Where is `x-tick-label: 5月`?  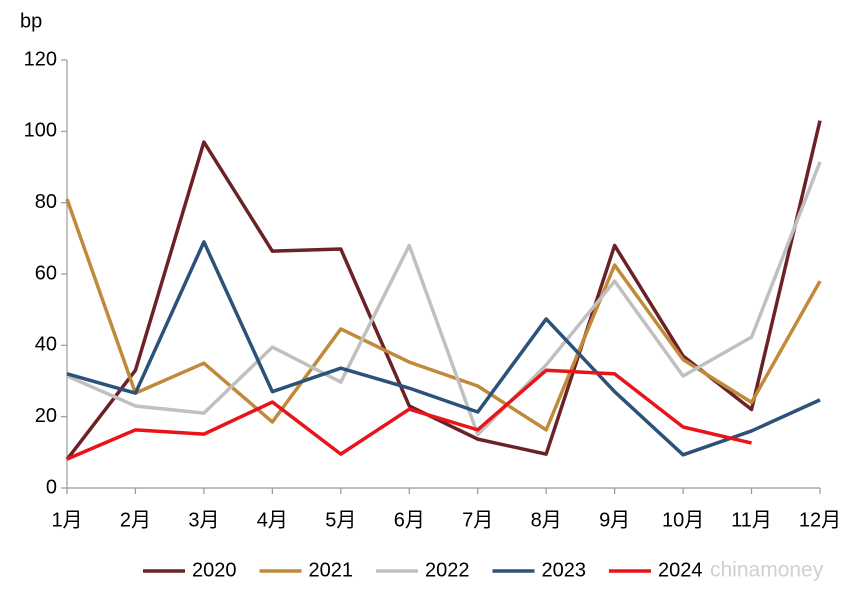 x-tick-label: 5月 is located at coordinates (340, 520).